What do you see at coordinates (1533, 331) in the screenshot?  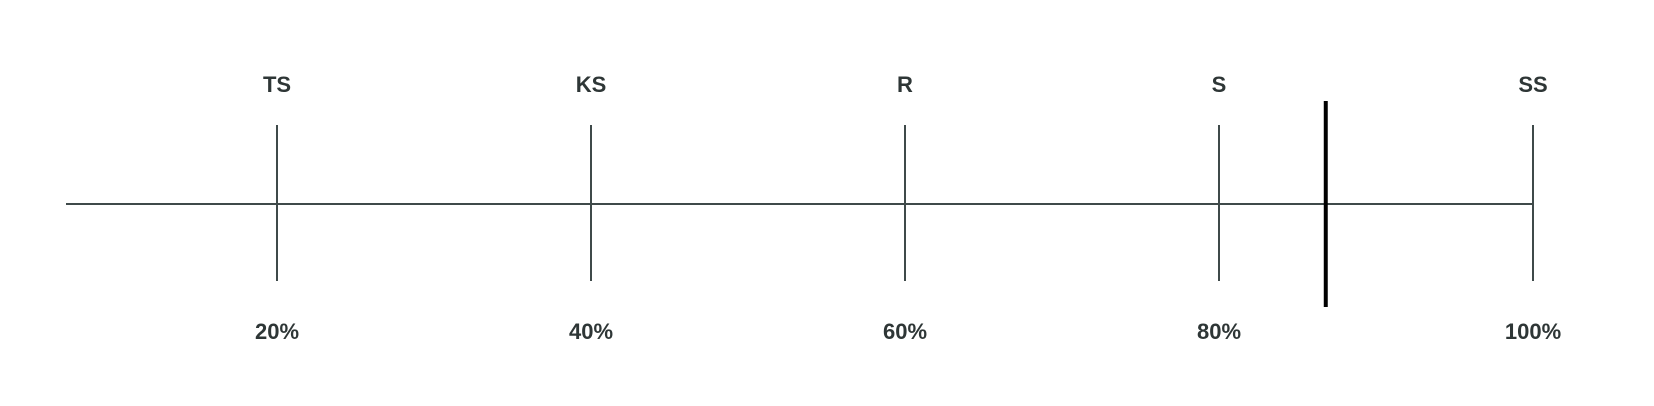 I see `tick-bottom-label: 100%` at bounding box center [1533, 331].